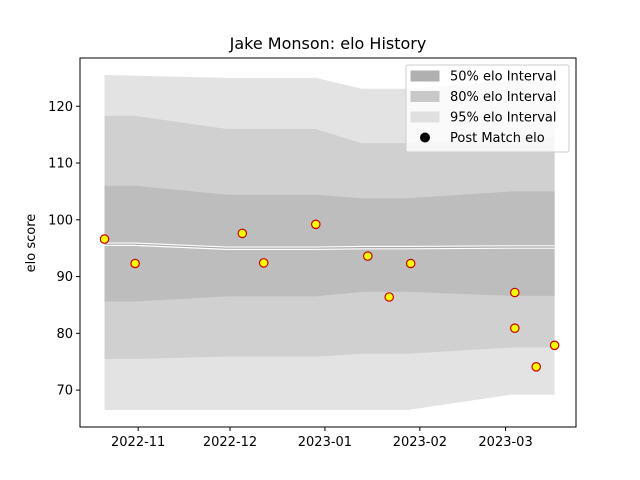 Image resolution: width=640 pixels, height=480 pixels. I want to click on mean-line, so click(329, 246).